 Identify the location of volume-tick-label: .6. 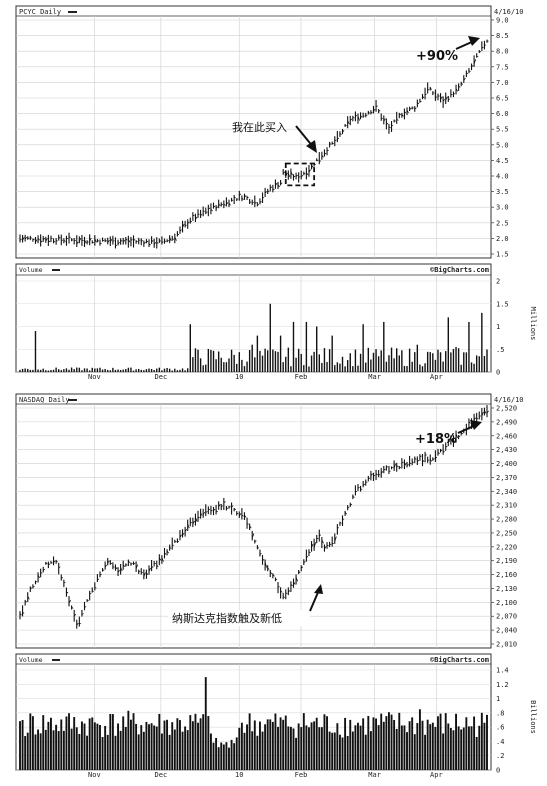
(500, 728).